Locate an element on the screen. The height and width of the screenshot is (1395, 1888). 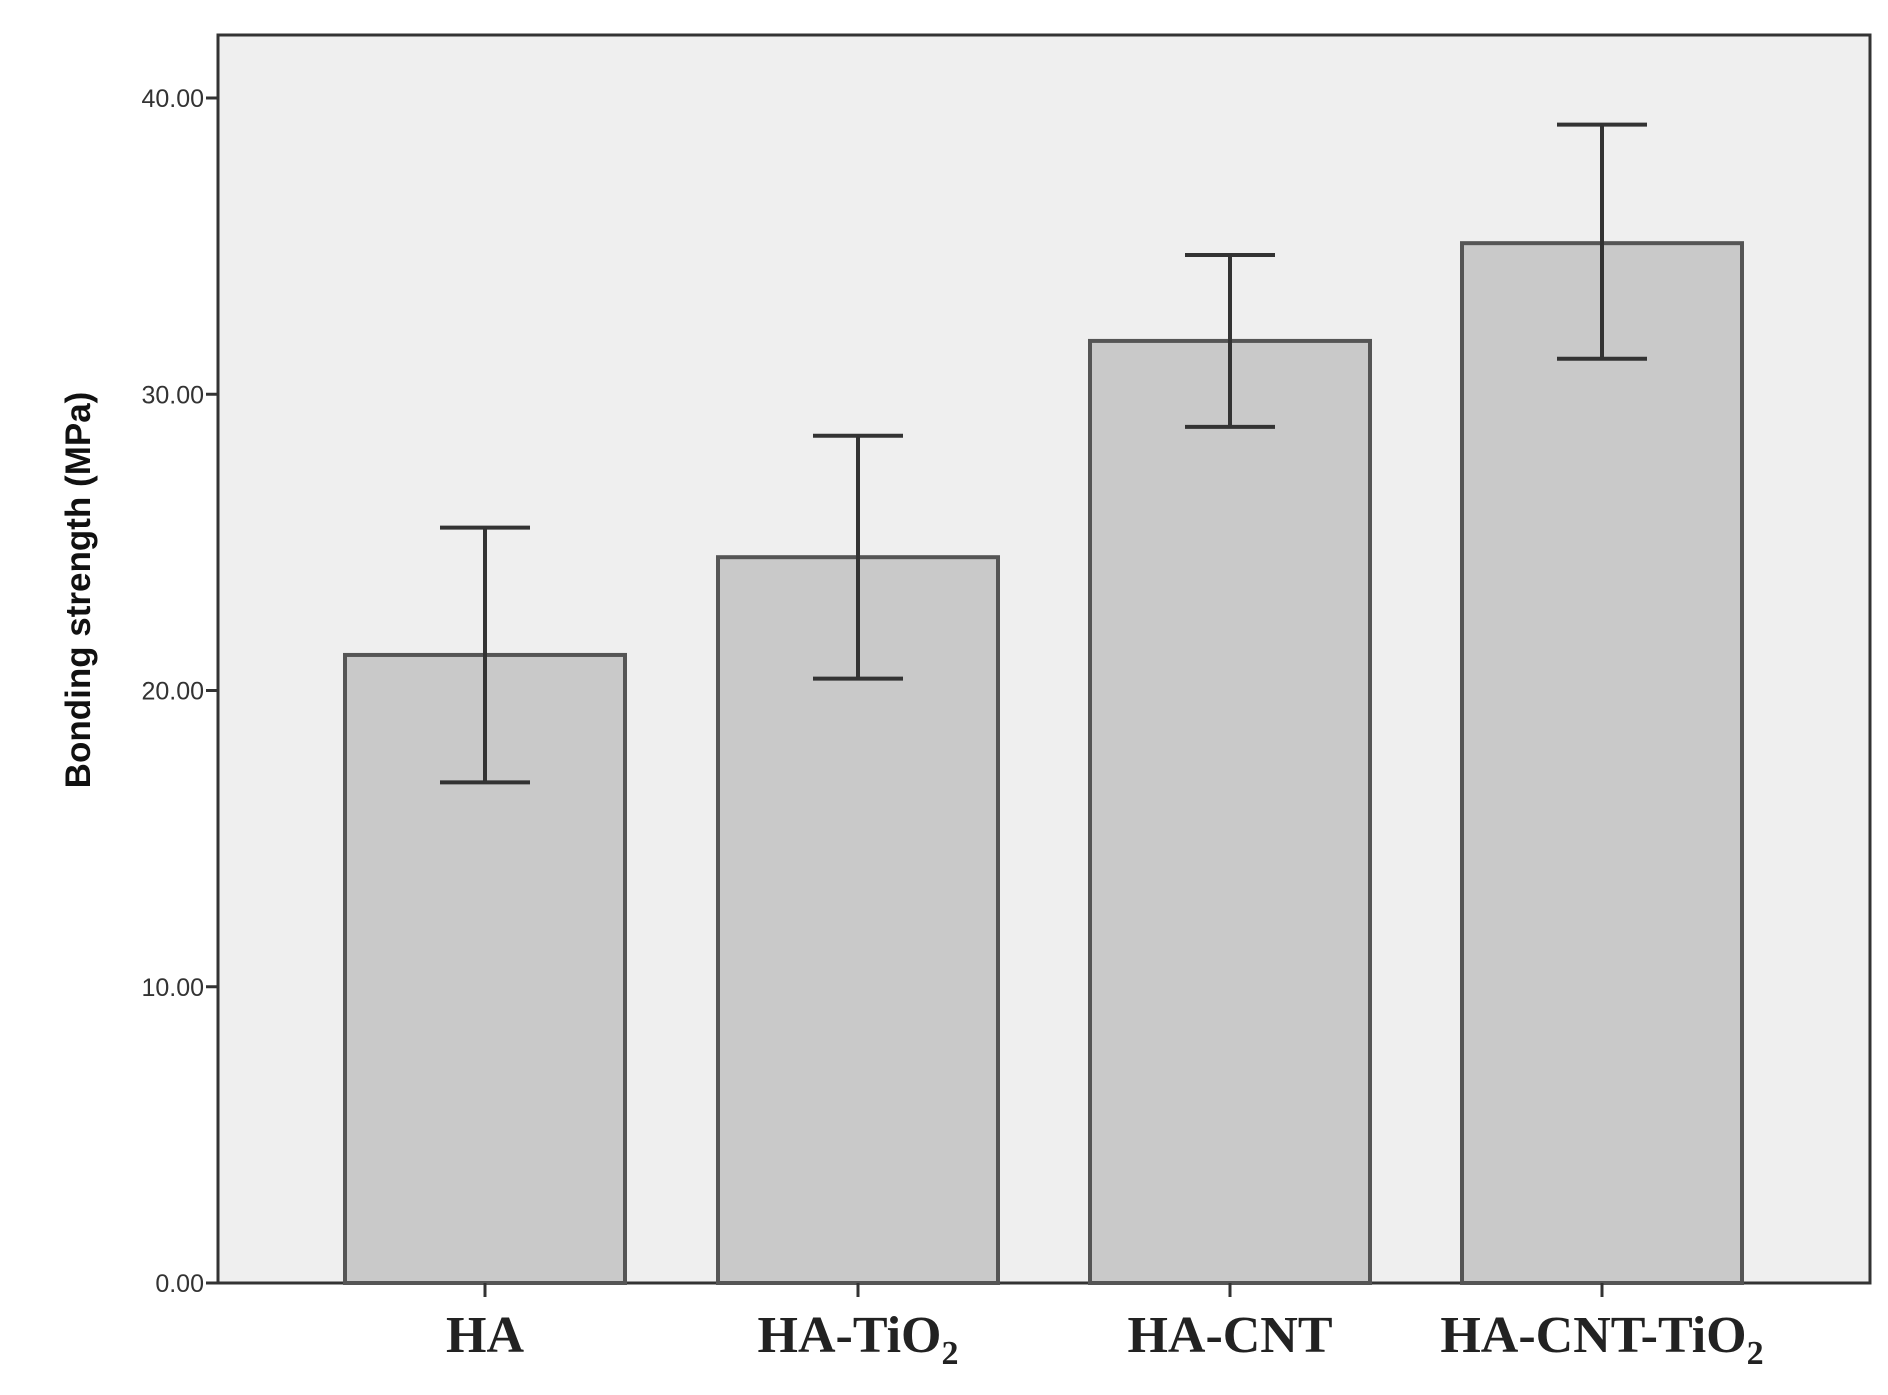
y-tick-label: 10.00 is located at coordinates (172, 988).